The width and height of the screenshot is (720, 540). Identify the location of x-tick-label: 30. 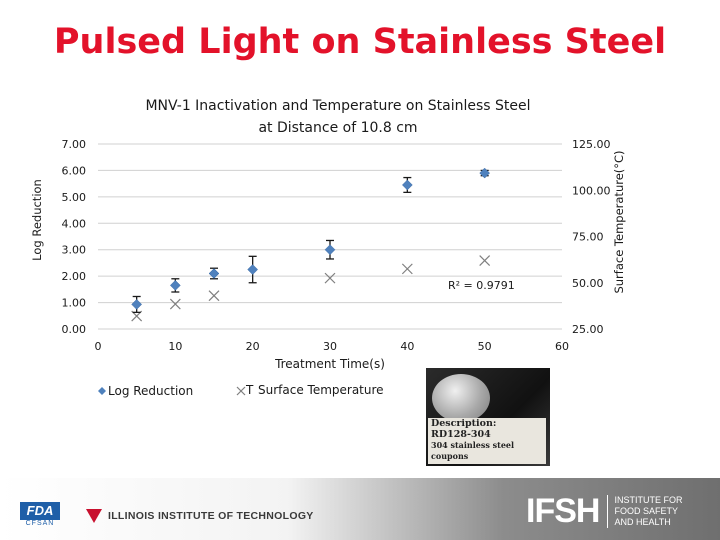
(330, 346).